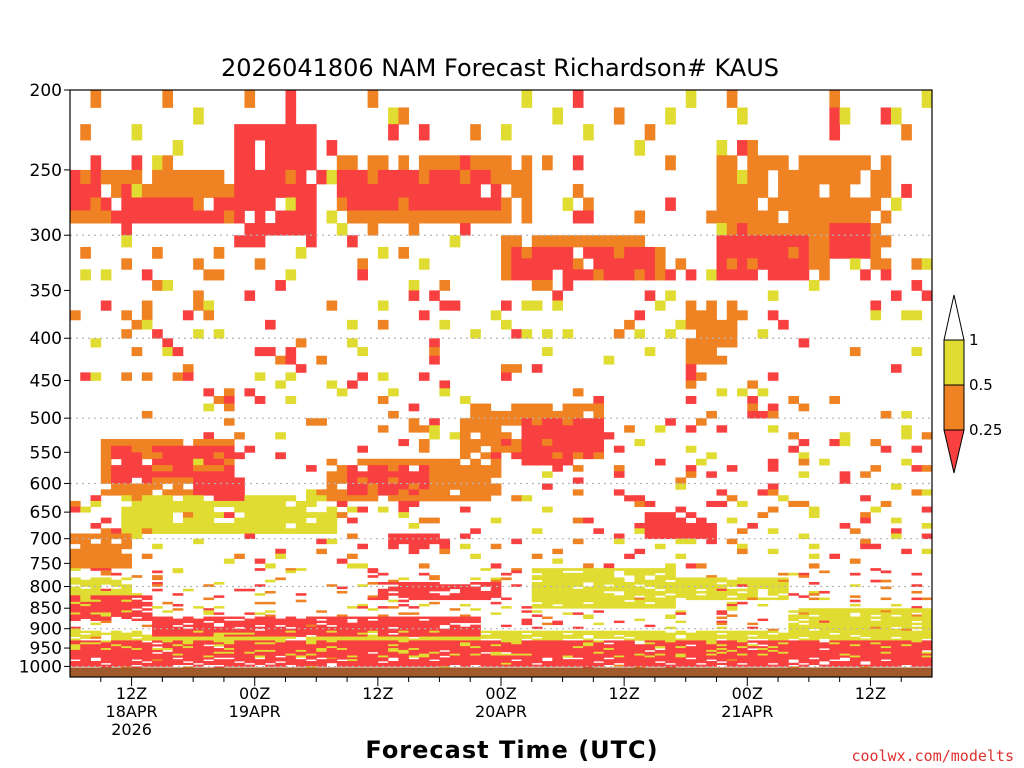  Describe the element at coordinates (623, 693) in the screenshot. I see `x-tick-label: 12Z` at that location.